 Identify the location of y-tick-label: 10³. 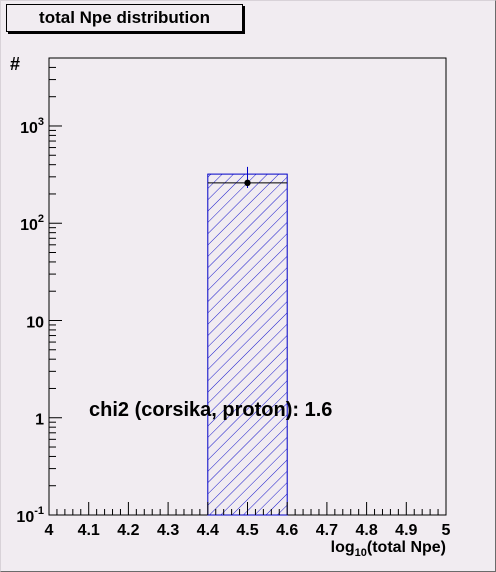
(32, 126).